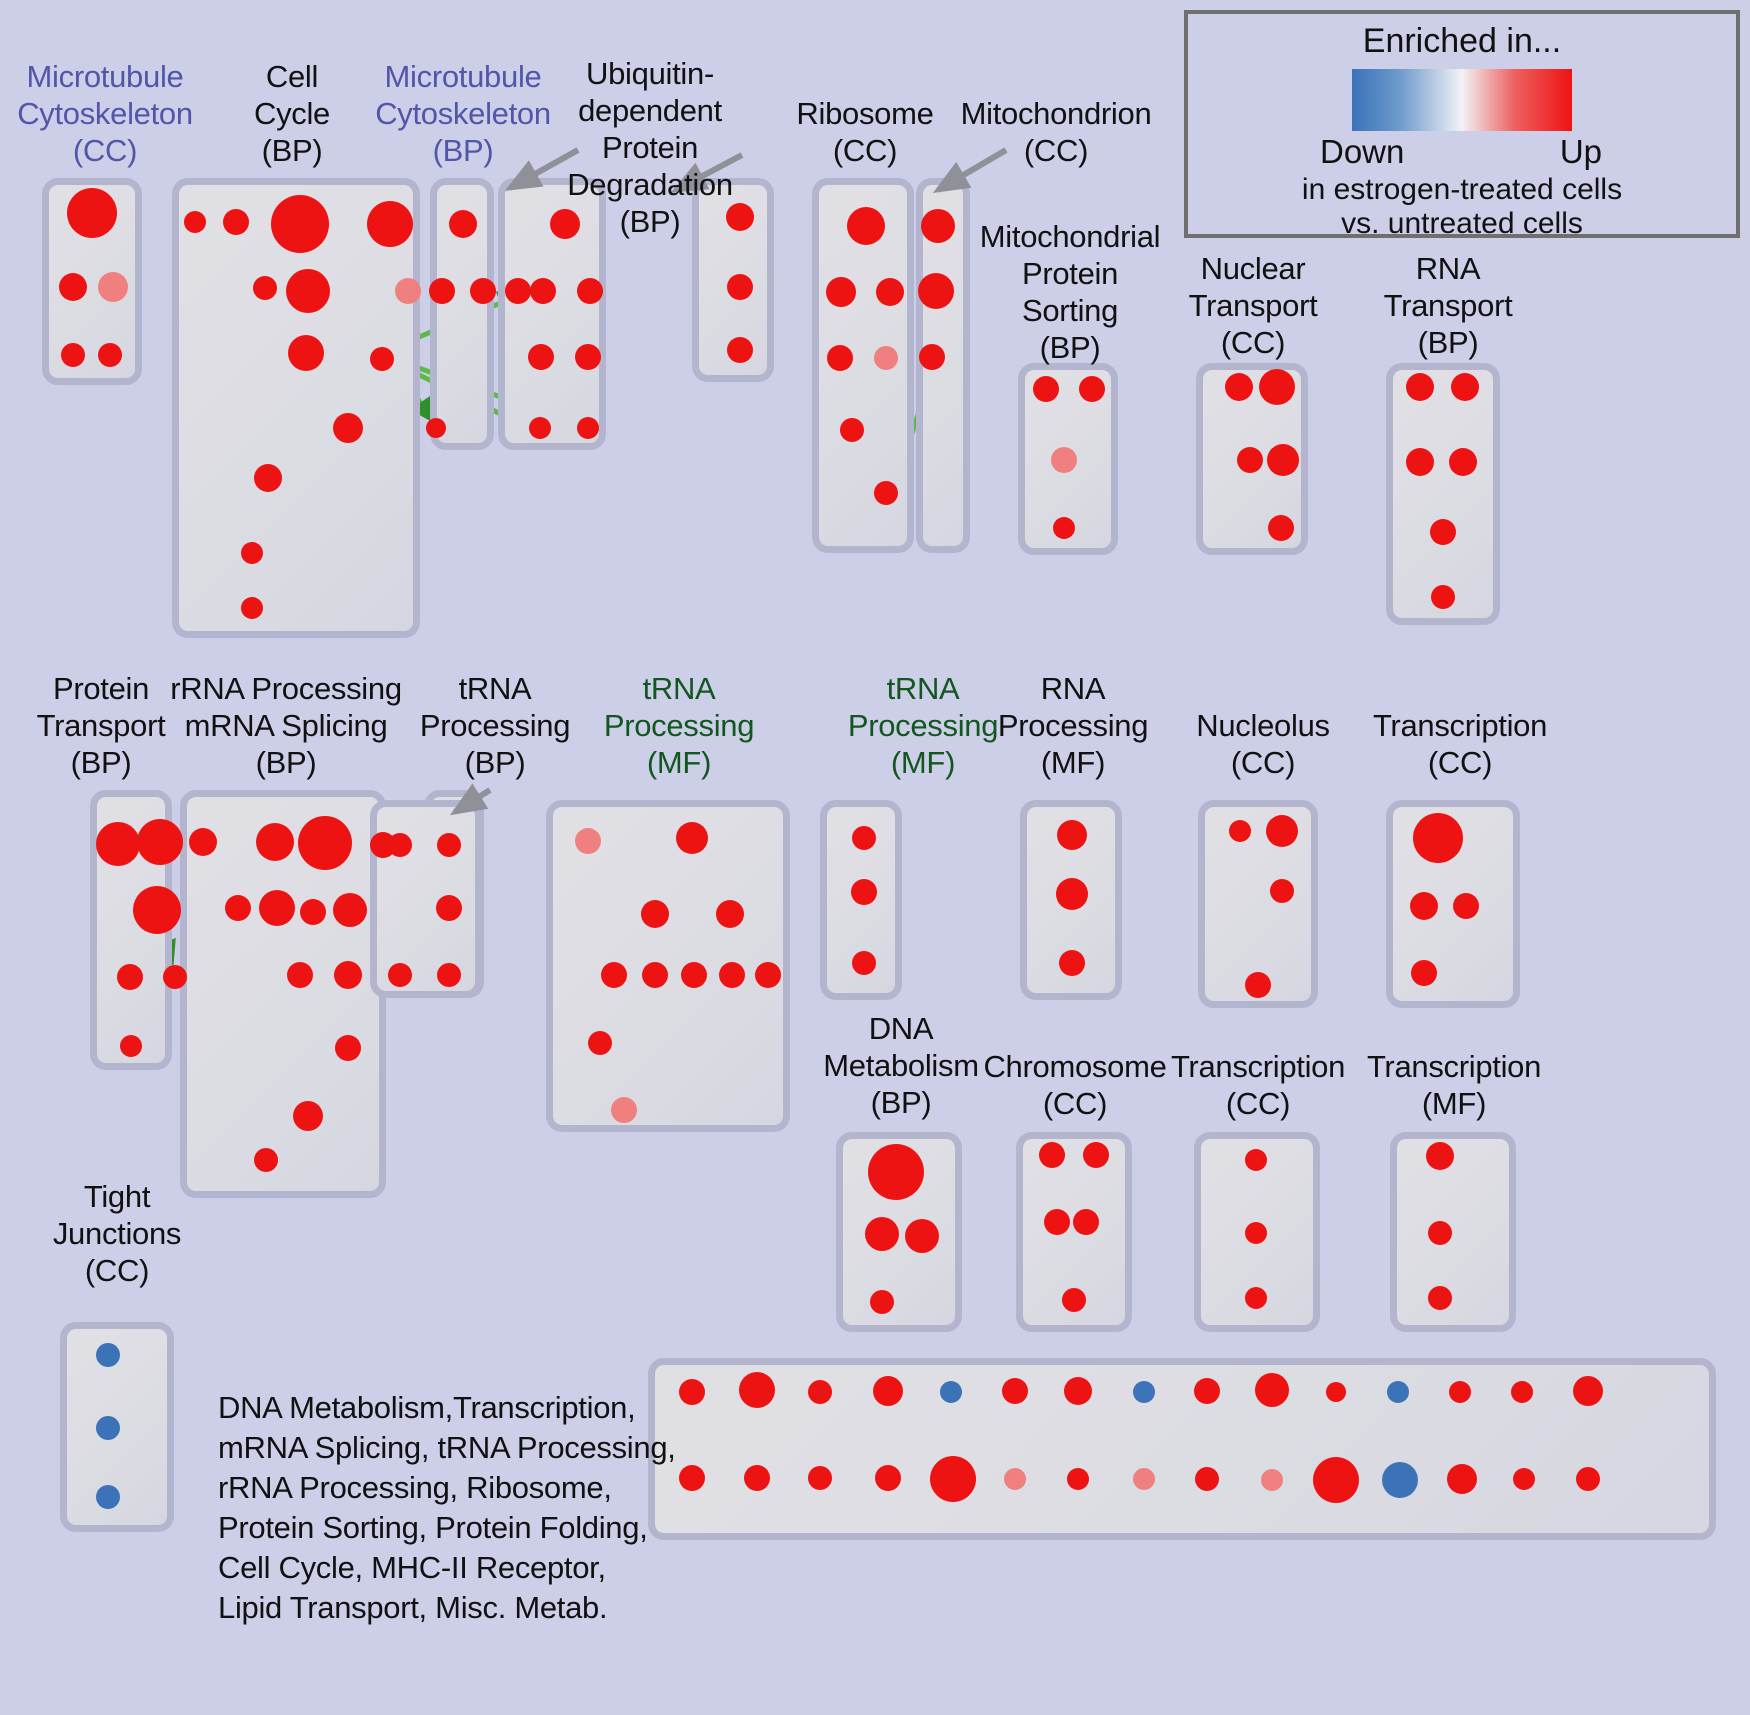 The image size is (1750, 1715). Describe the element at coordinates (1182, 1449) in the screenshot. I see `cluster-box-misc-singletons` at that location.